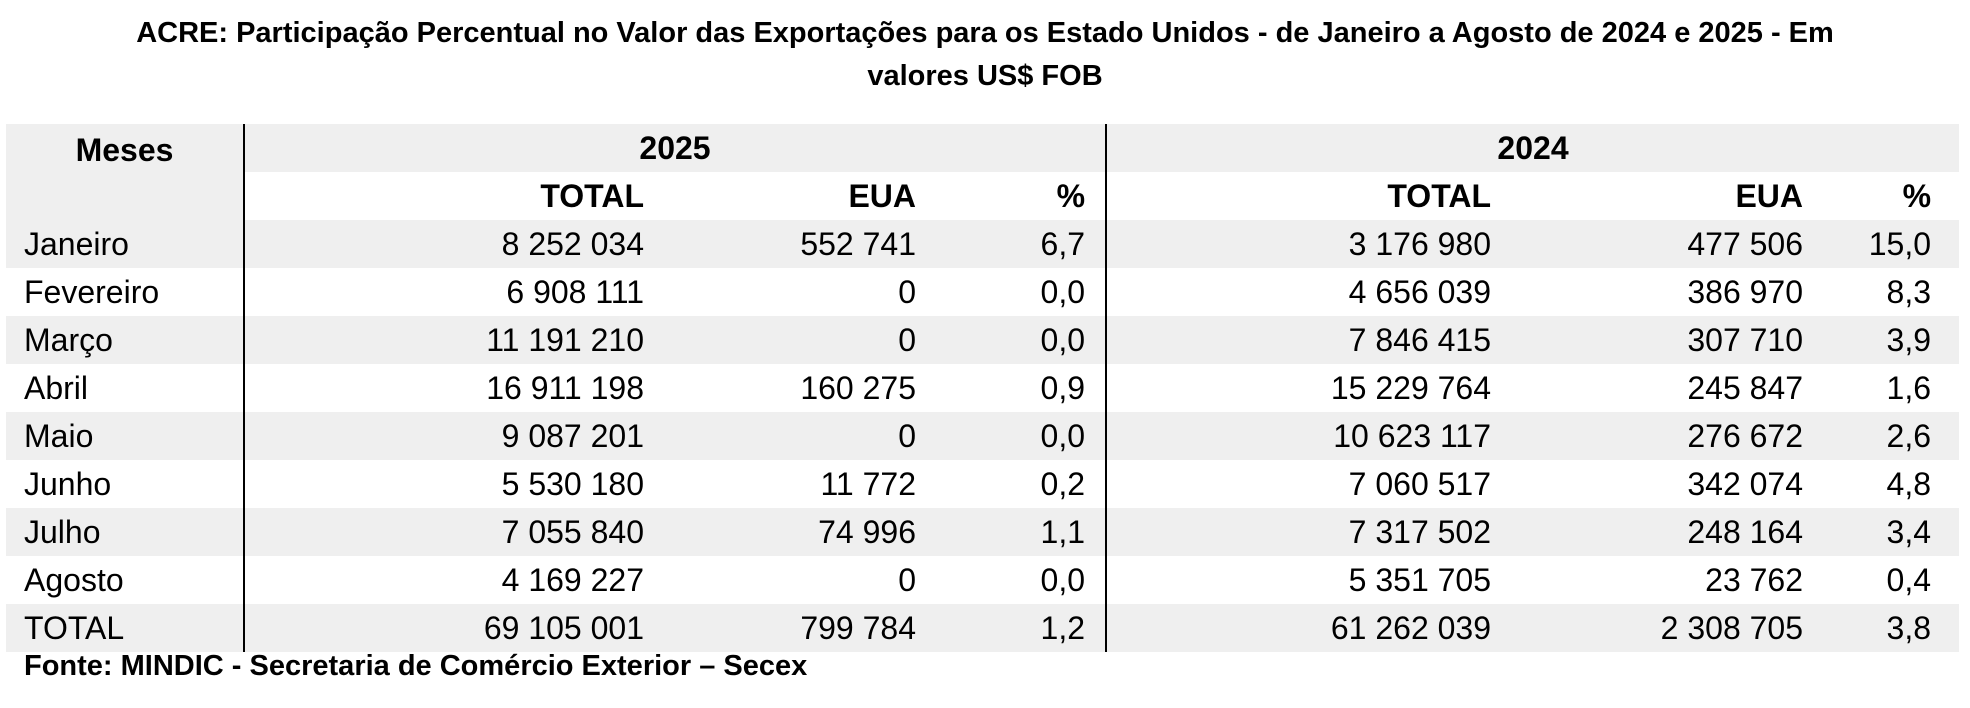  What do you see at coordinates (444, 436) in the screenshot?
I see `cell-total-2025: 9 087 201` at bounding box center [444, 436].